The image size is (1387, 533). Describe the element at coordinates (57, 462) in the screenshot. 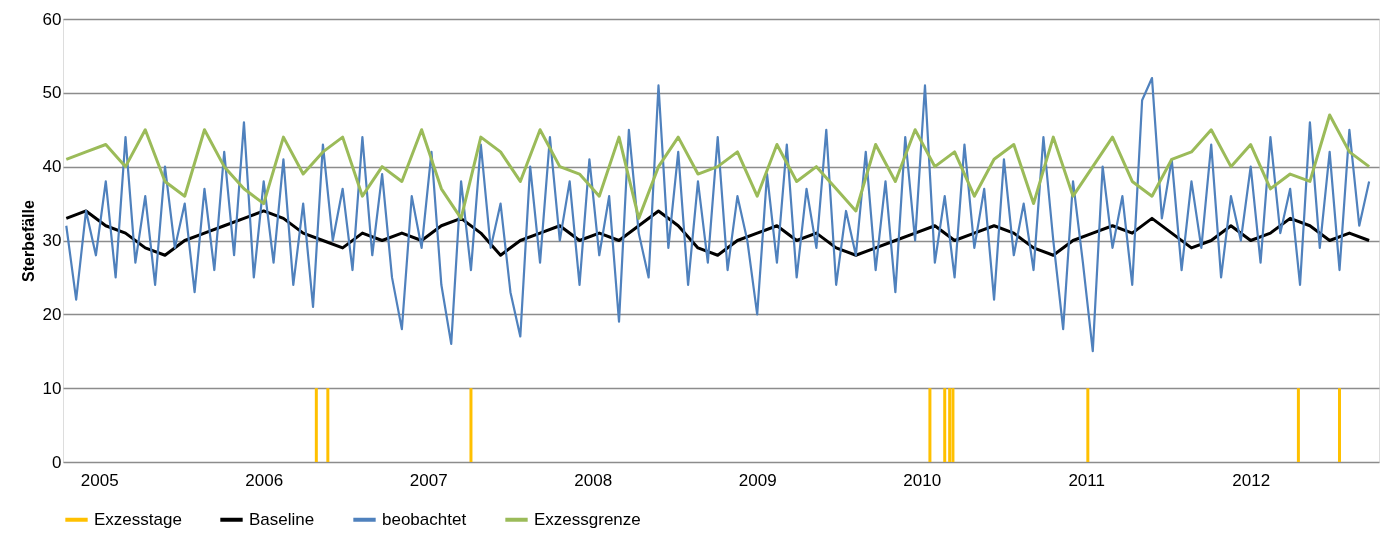

I see `y-tick-label: 0` at that location.